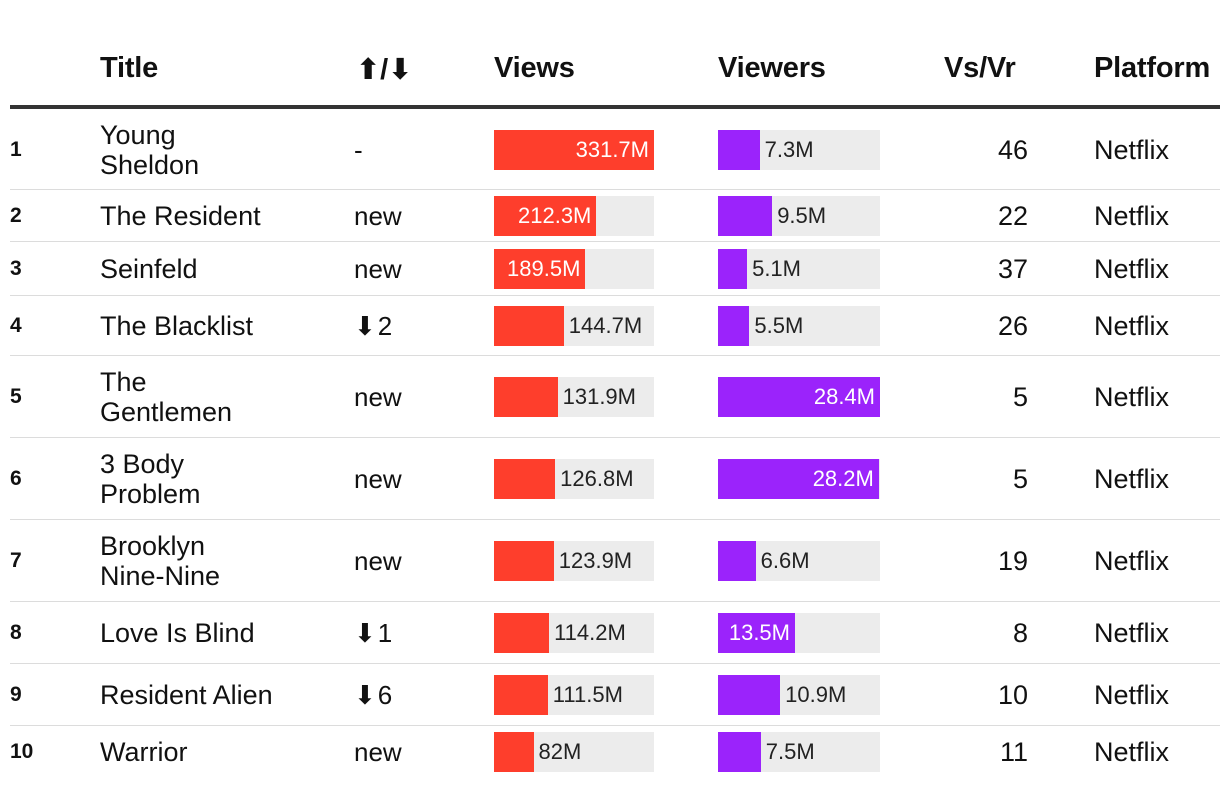 The image size is (1220, 788). I want to click on views-value-label: 144.7M, so click(605, 325).